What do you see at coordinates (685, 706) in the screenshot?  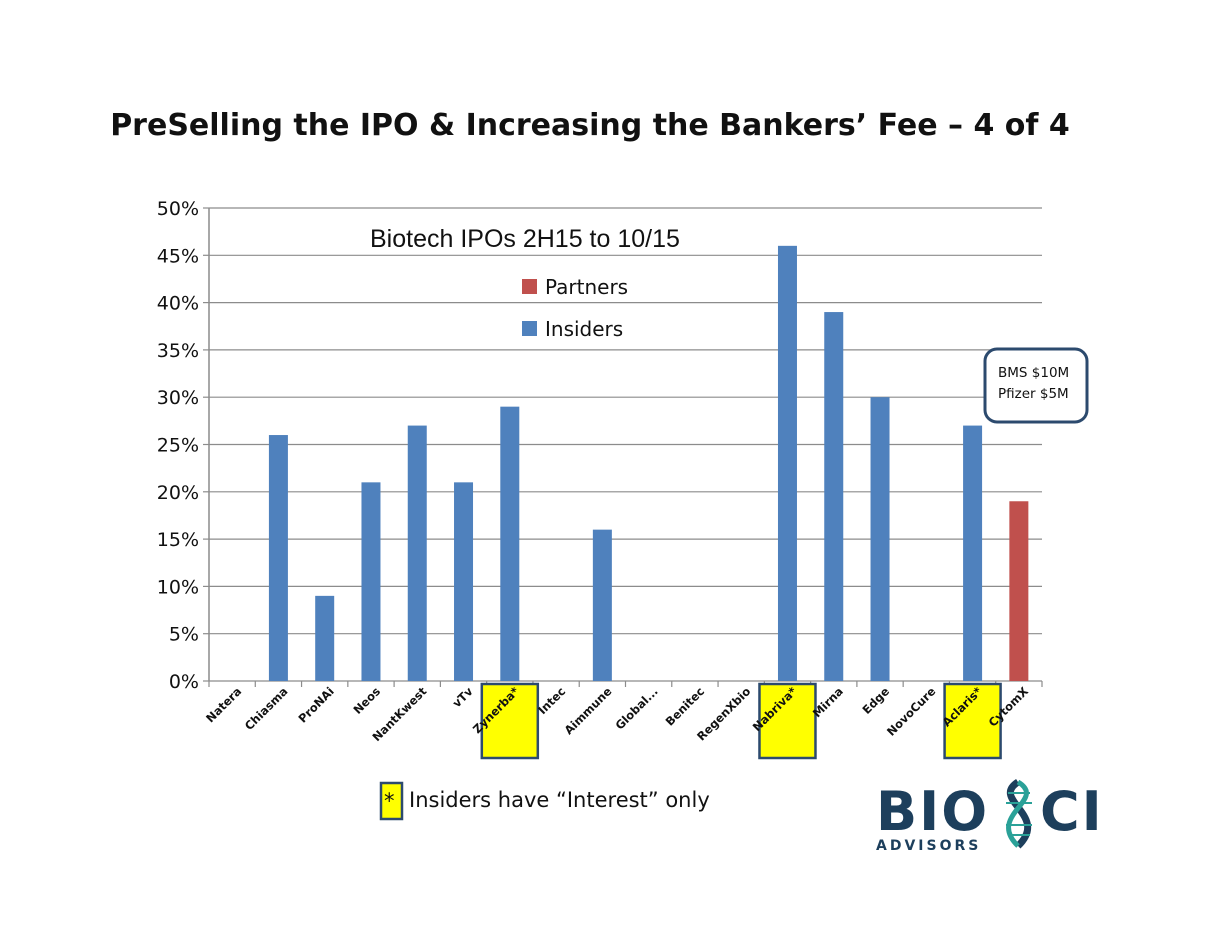 I see `x-tick-label: Benitec` at bounding box center [685, 706].